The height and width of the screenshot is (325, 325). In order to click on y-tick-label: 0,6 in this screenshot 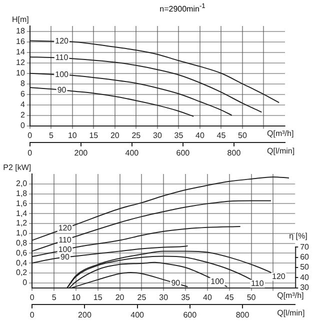, I will do `click(22, 253)`.